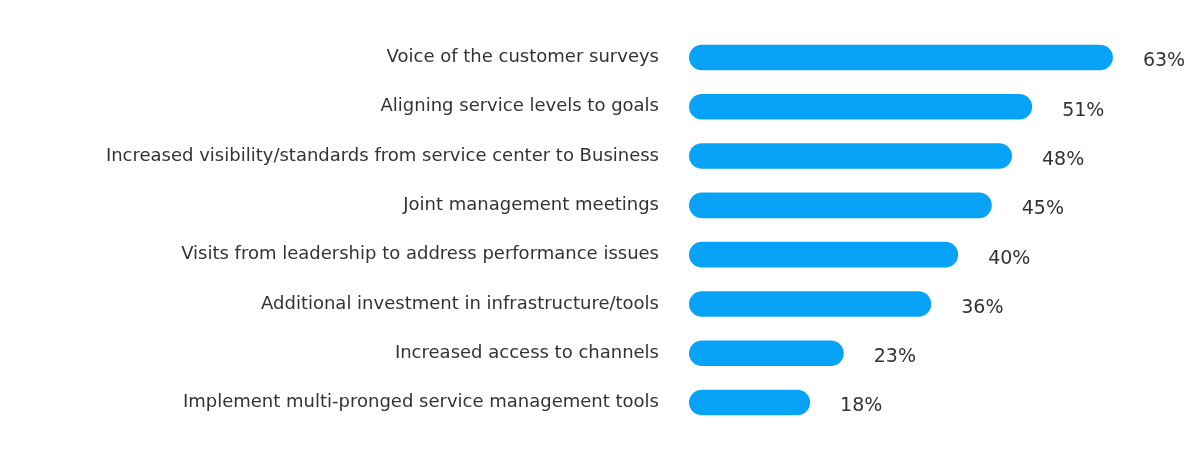  Describe the element at coordinates (1009, 256) in the screenshot. I see `data-label: 40%` at that location.